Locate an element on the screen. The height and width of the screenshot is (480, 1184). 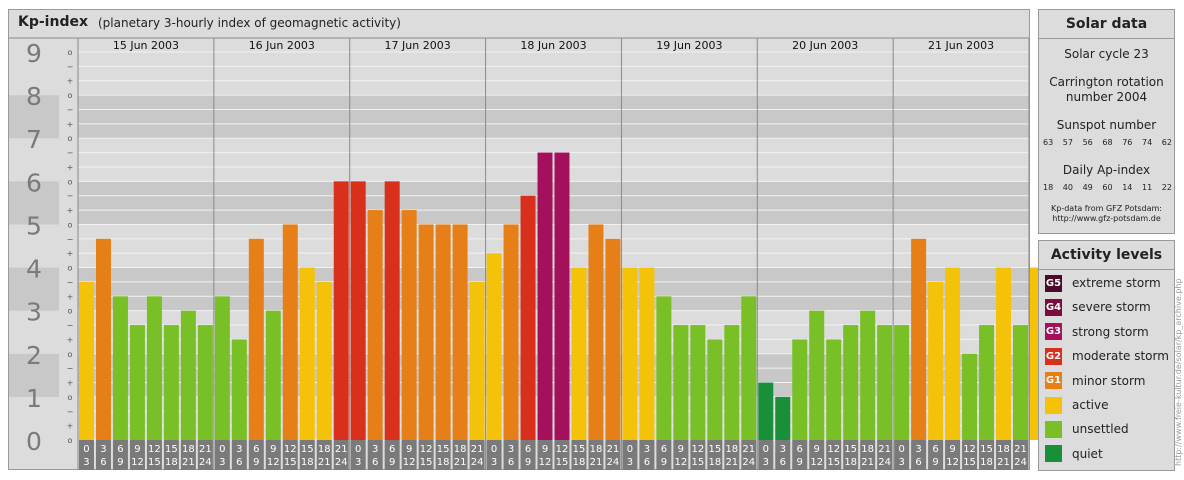
y-axis-band is located at coordinates (34, 246).